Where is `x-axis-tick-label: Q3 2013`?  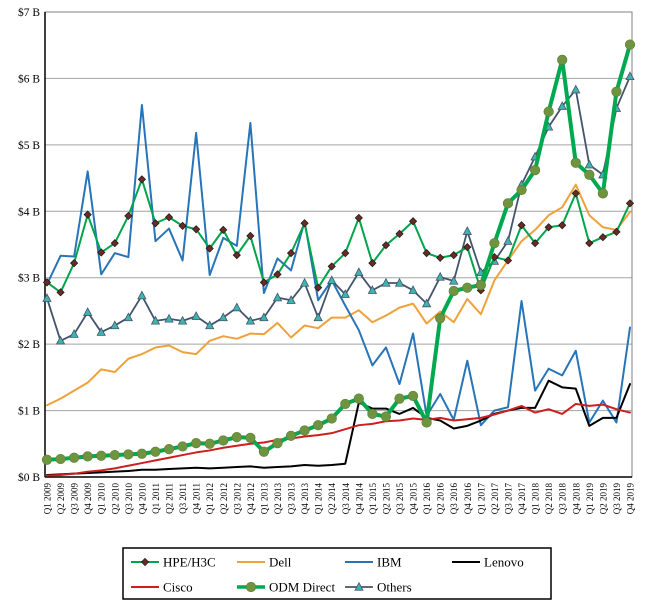
x-axis-tick-label: Q3 2013 is located at coordinates (292, 499).